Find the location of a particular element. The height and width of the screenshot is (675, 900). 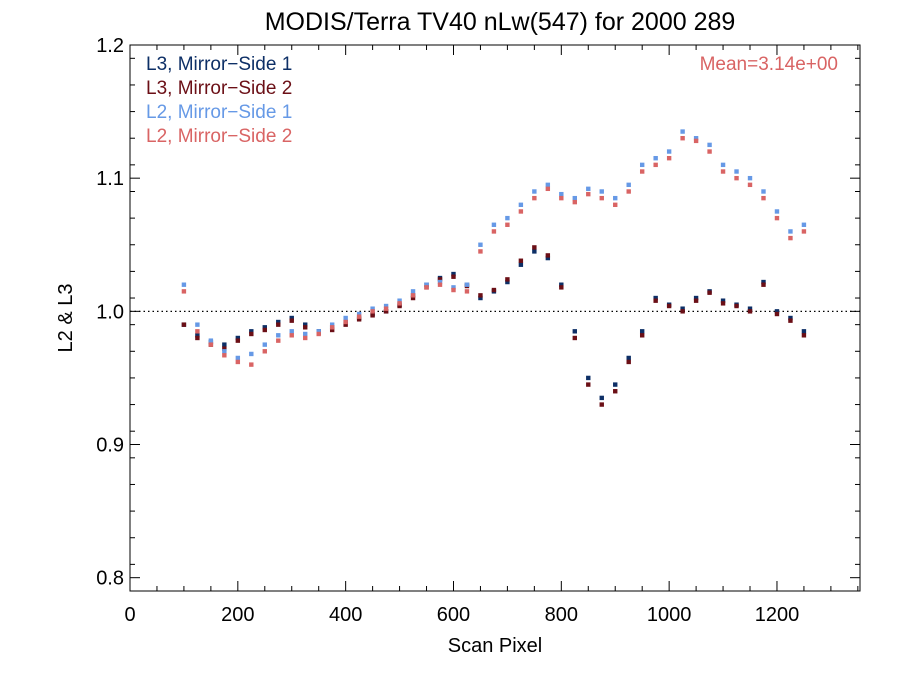

x-tick-label: 400 is located at coordinates (345, 615).